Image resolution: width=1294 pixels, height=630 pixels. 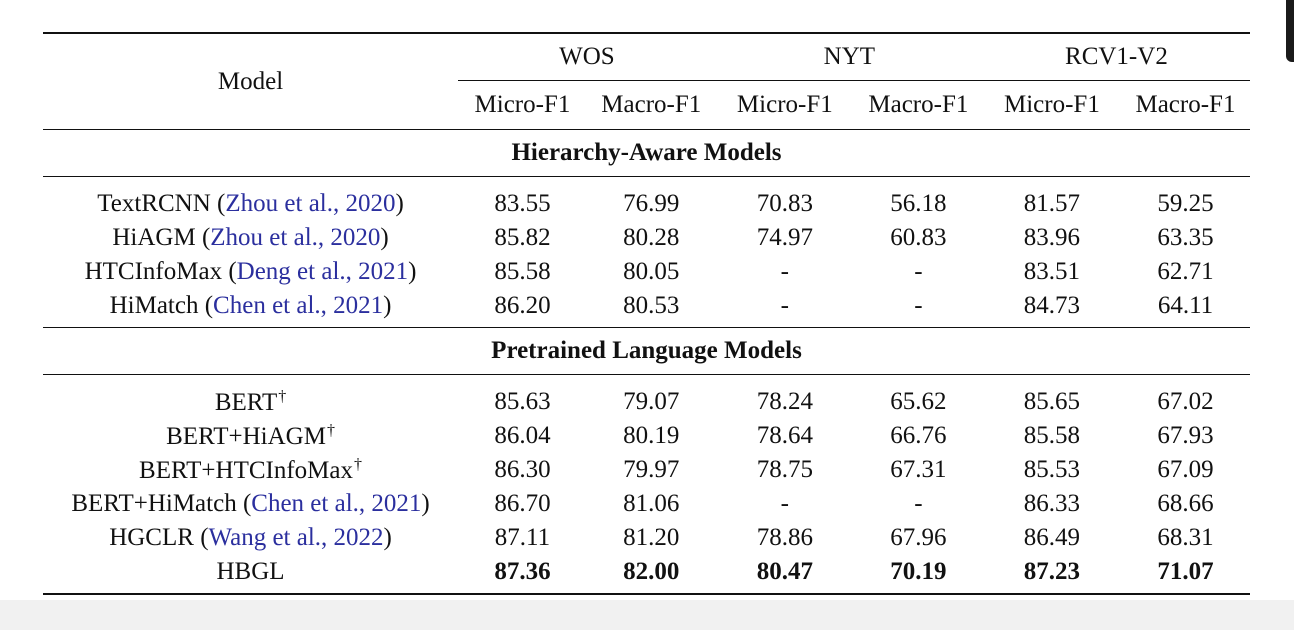 I want to click on model-name: BERT+HTCInfoMax, so click(x=246, y=470).